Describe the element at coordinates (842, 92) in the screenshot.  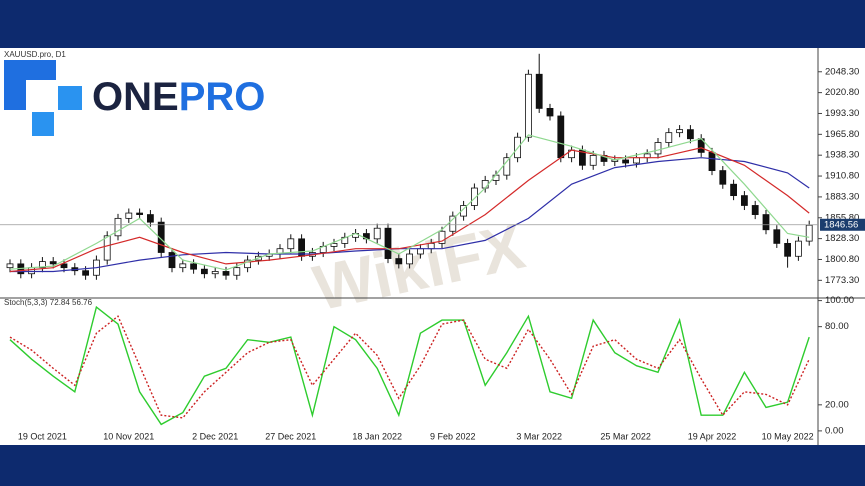
I see `y-tick-label: 2020.80` at that location.